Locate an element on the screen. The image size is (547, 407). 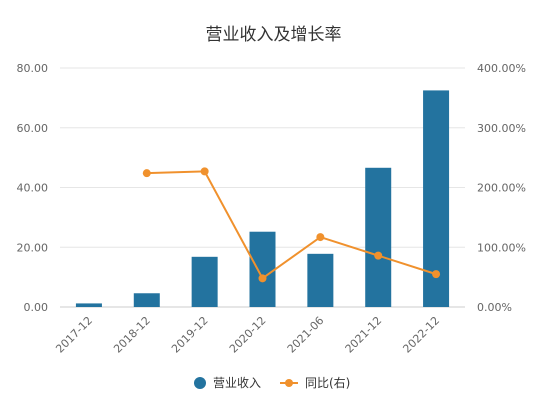
chart-title: 营业收入及增长率 is located at coordinates (273, 35).